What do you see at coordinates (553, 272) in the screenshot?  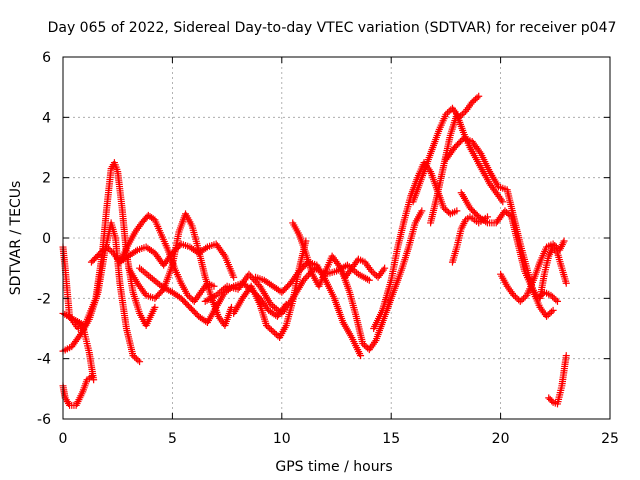 I see `series-sat-u` at bounding box center [553, 272].